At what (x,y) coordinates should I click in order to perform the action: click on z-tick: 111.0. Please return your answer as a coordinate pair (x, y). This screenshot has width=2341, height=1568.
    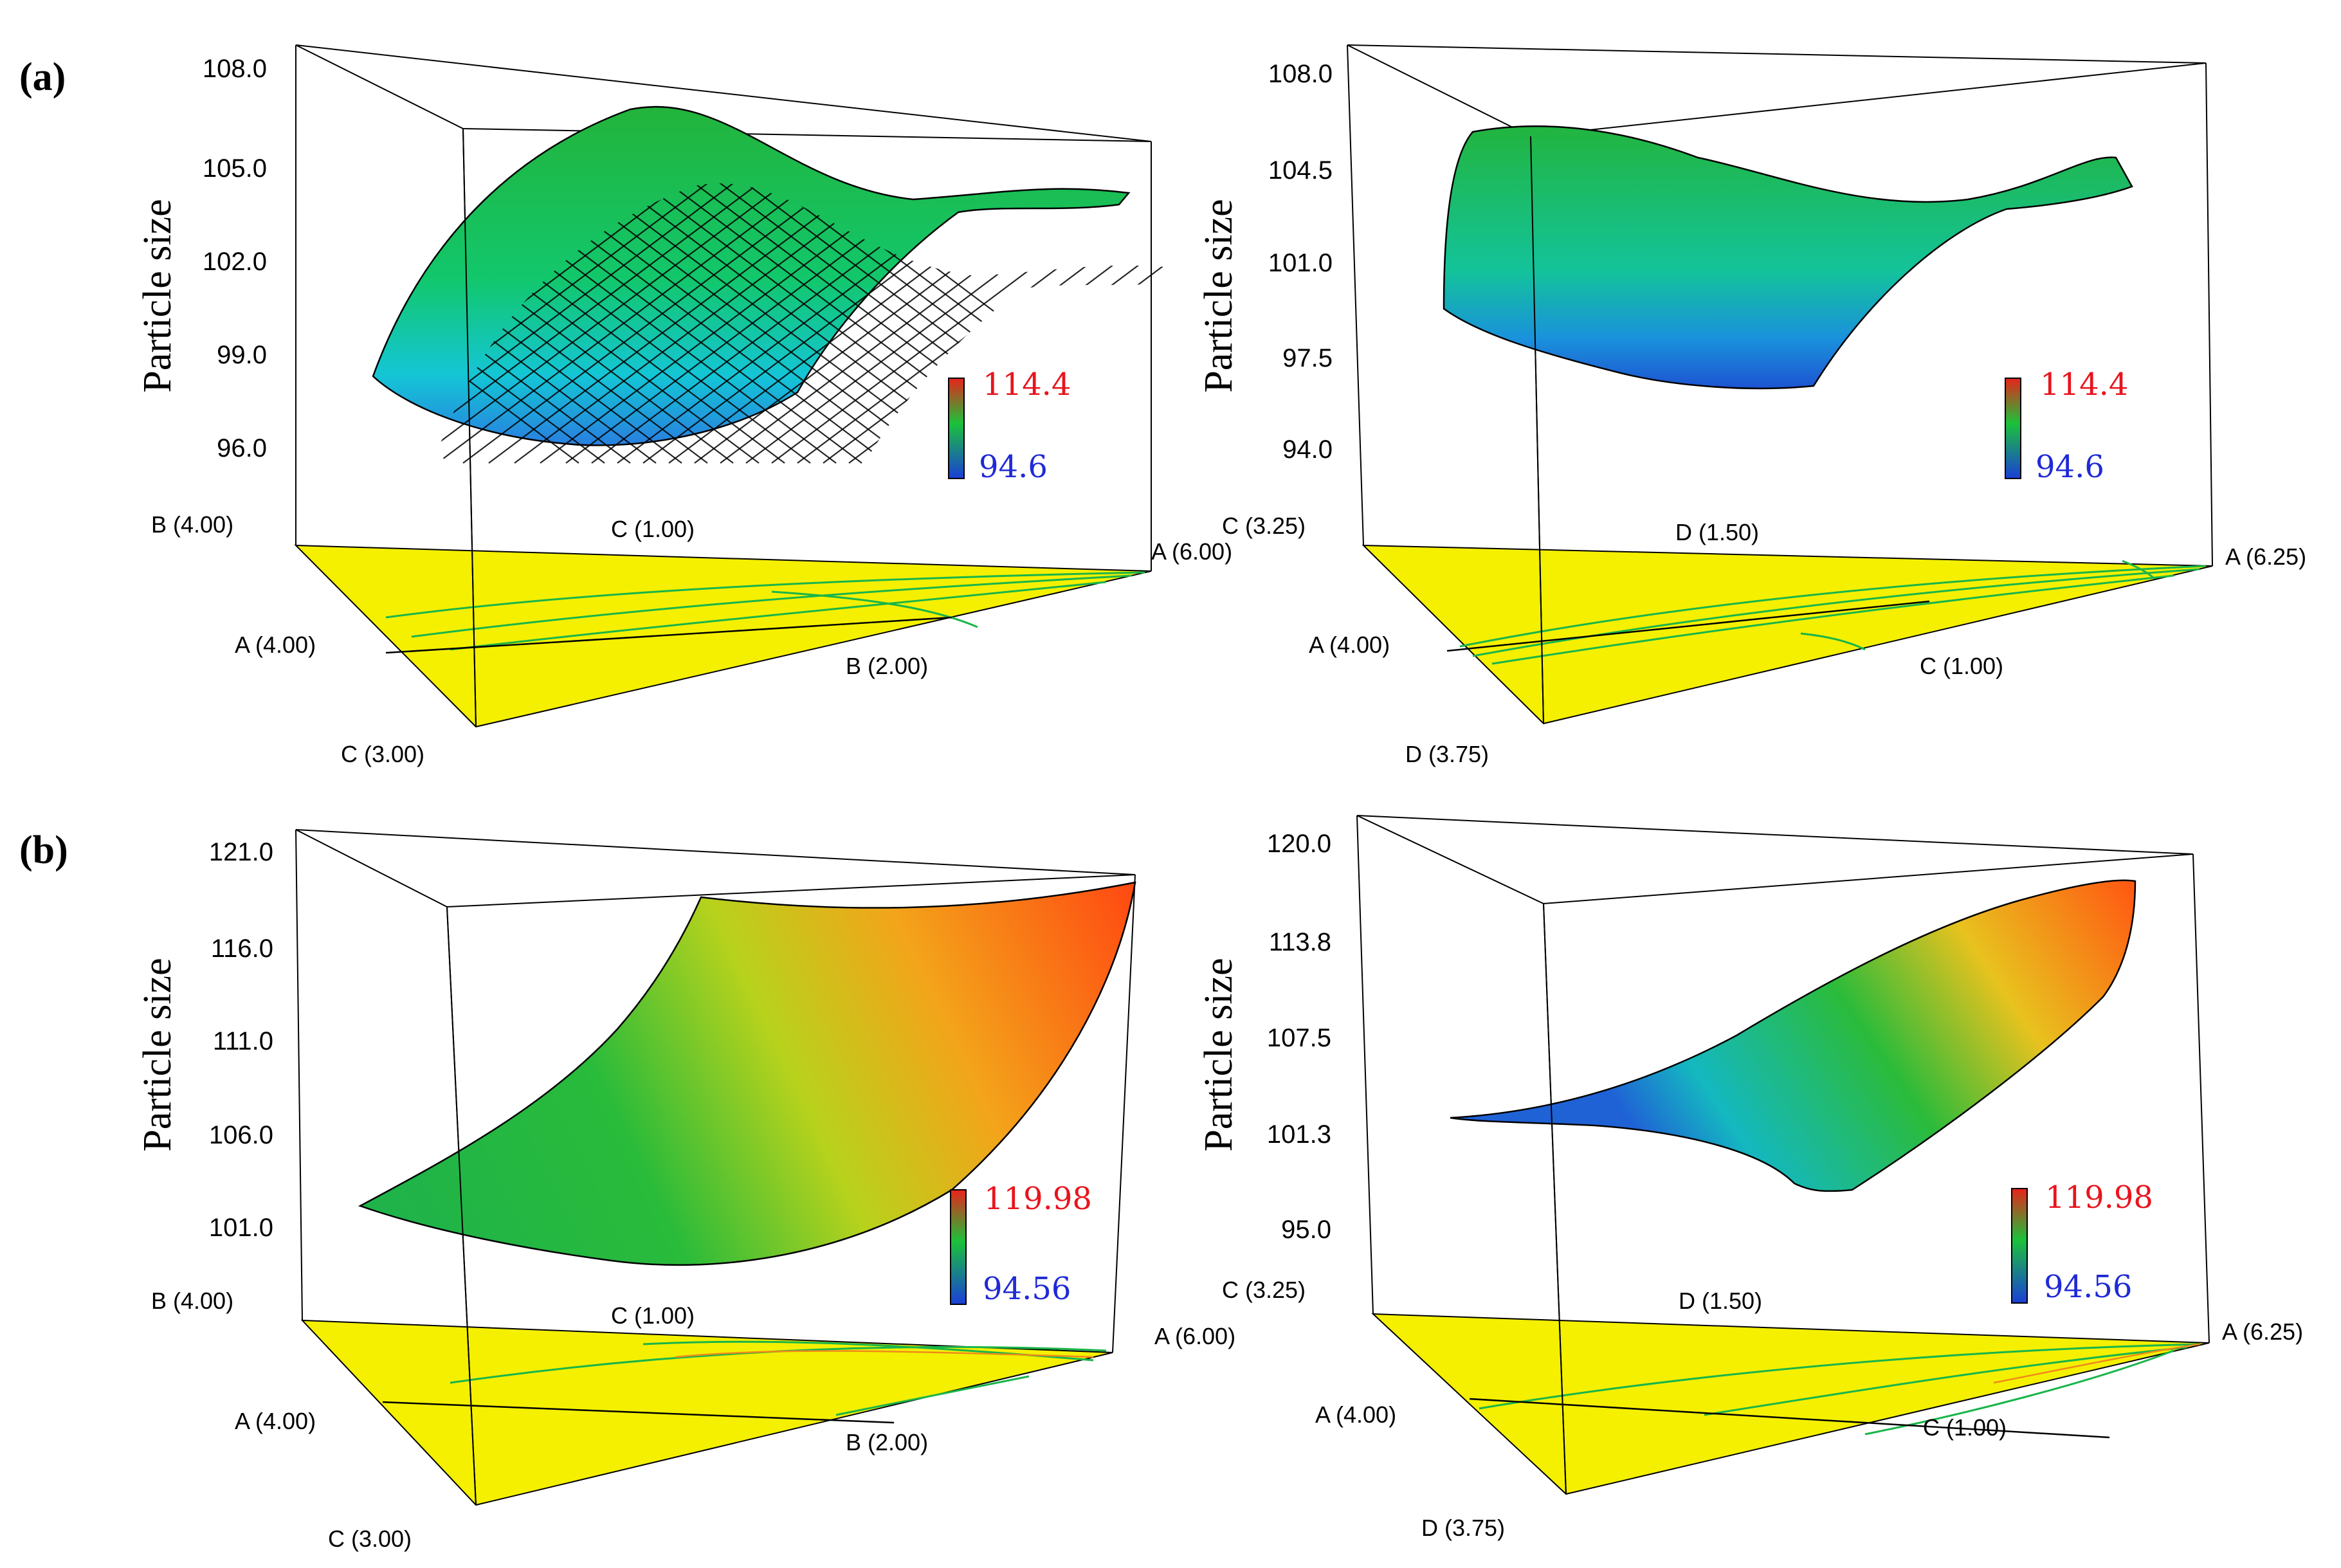
    Looking at the image, I should click on (243, 1041).